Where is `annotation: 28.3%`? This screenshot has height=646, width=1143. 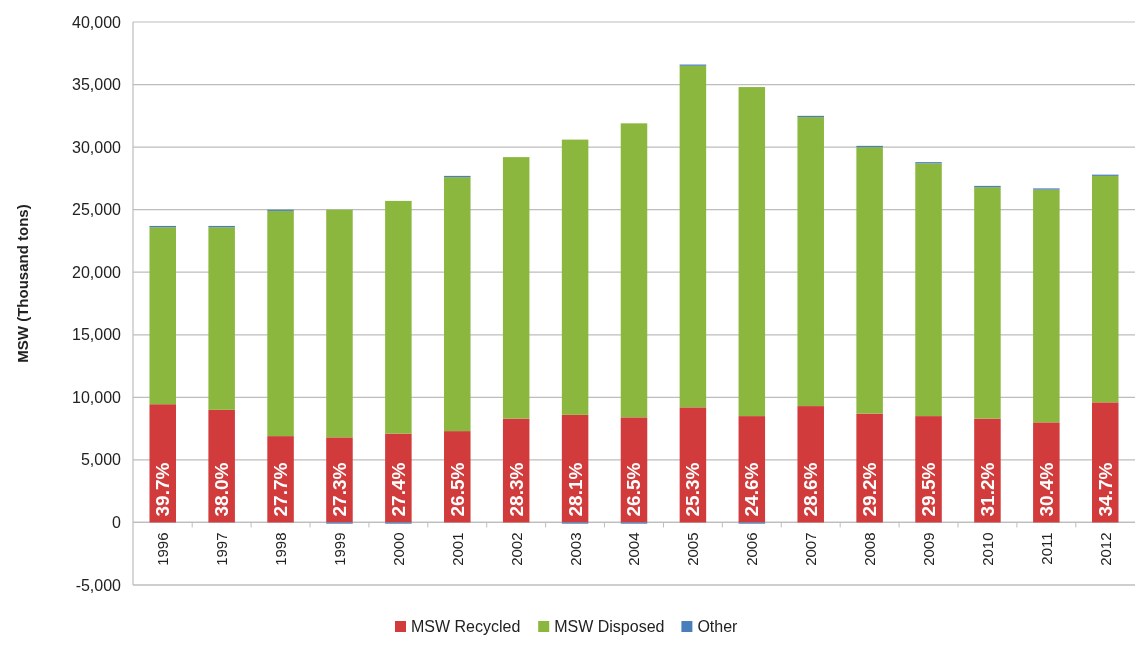
annotation: 28.3% is located at coordinates (516, 489).